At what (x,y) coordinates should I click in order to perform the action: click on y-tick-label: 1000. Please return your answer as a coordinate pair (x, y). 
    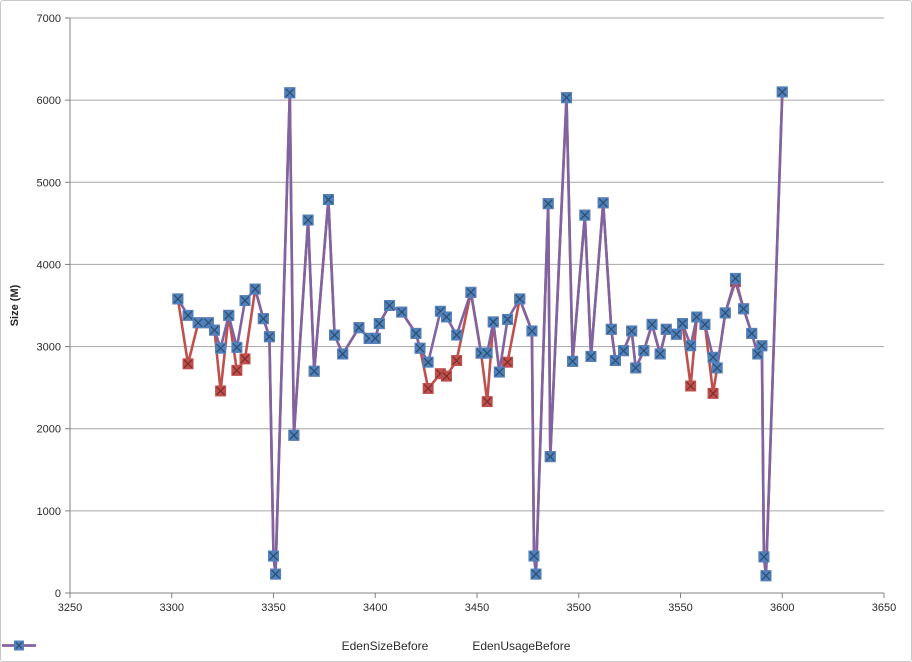
    Looking at the image, I should click on (49, 512).